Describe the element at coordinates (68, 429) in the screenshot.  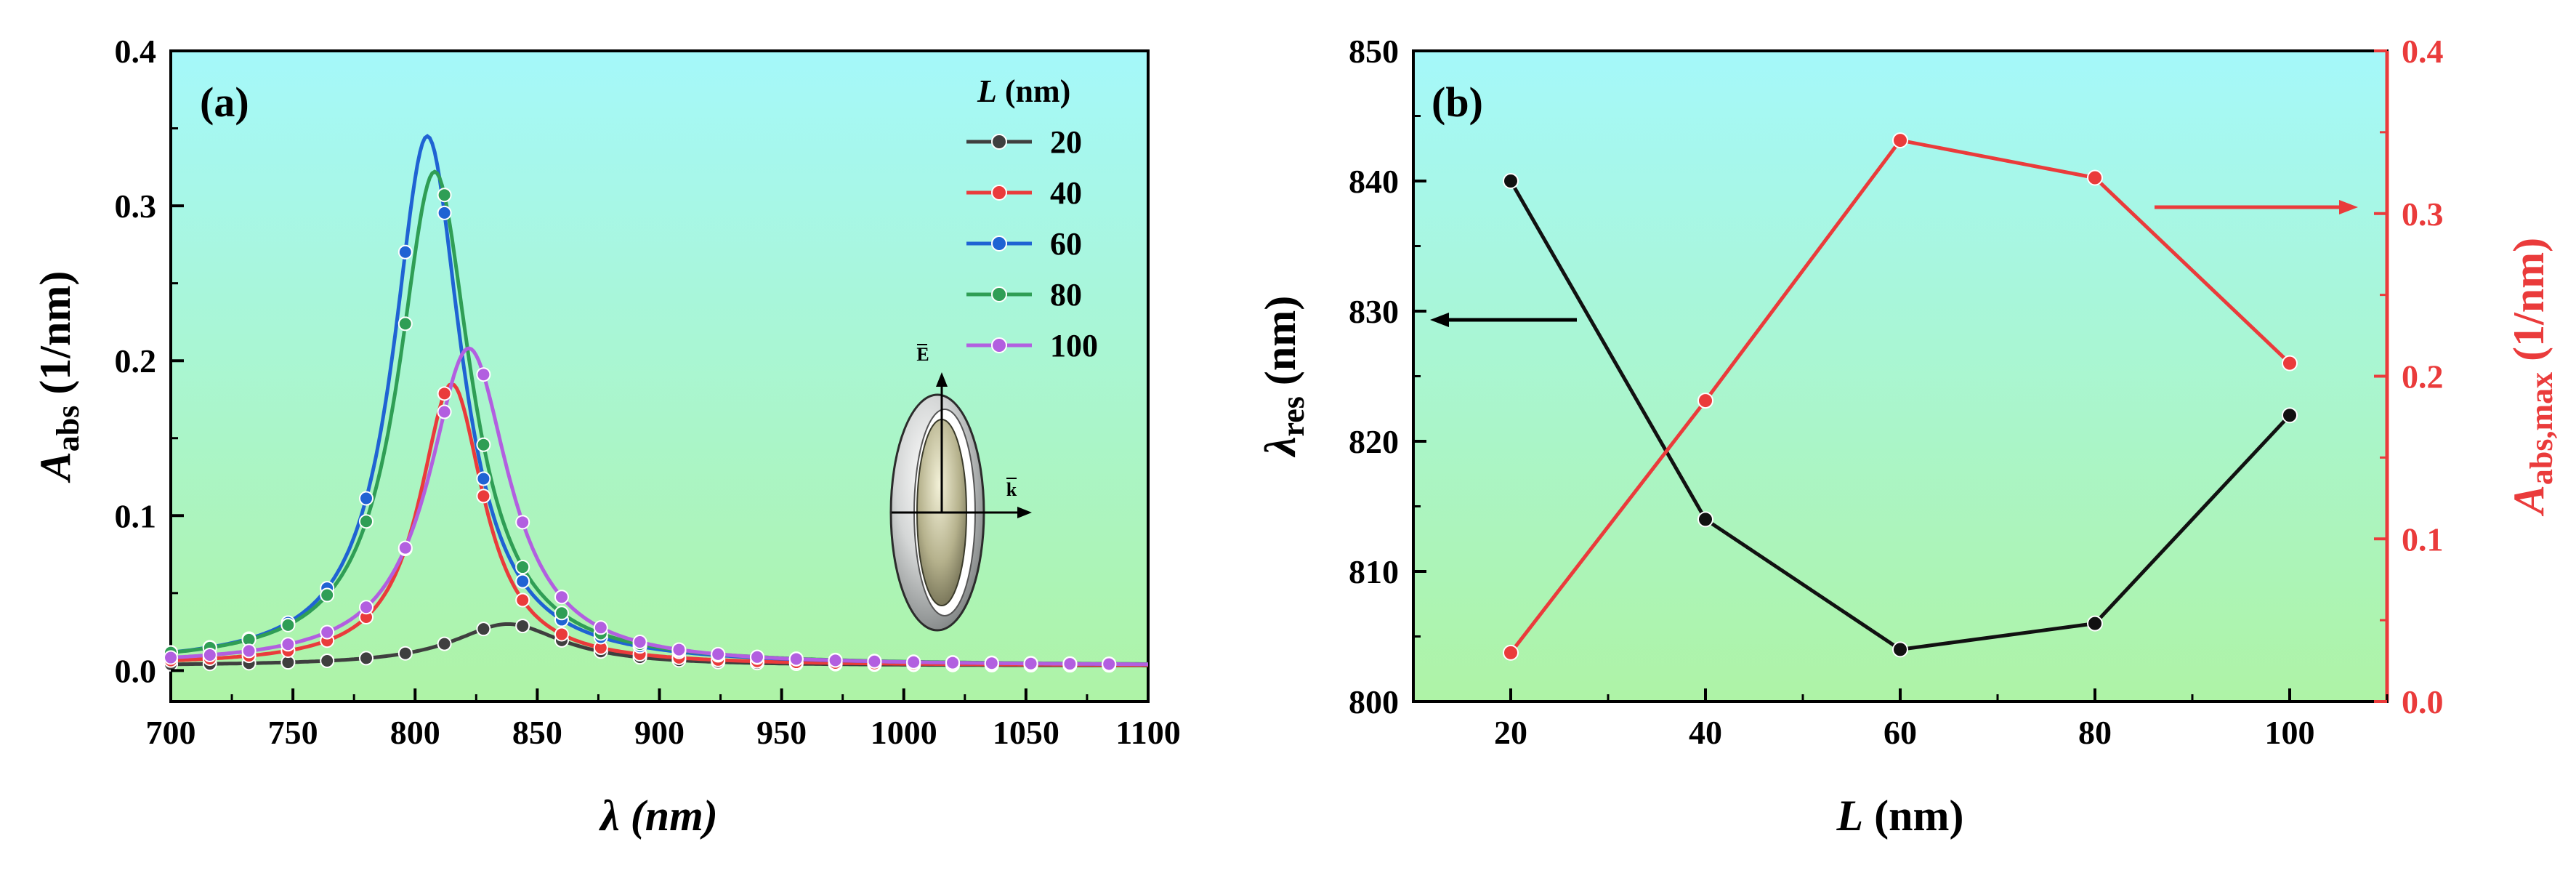
I see `panel-a-ylabel-subscript: abs` at that location.